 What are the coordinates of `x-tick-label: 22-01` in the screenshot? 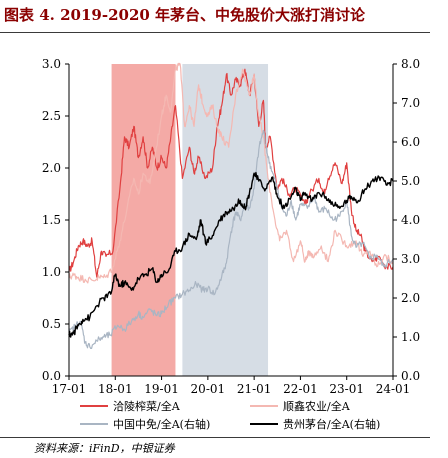 It's located at (300, 389).